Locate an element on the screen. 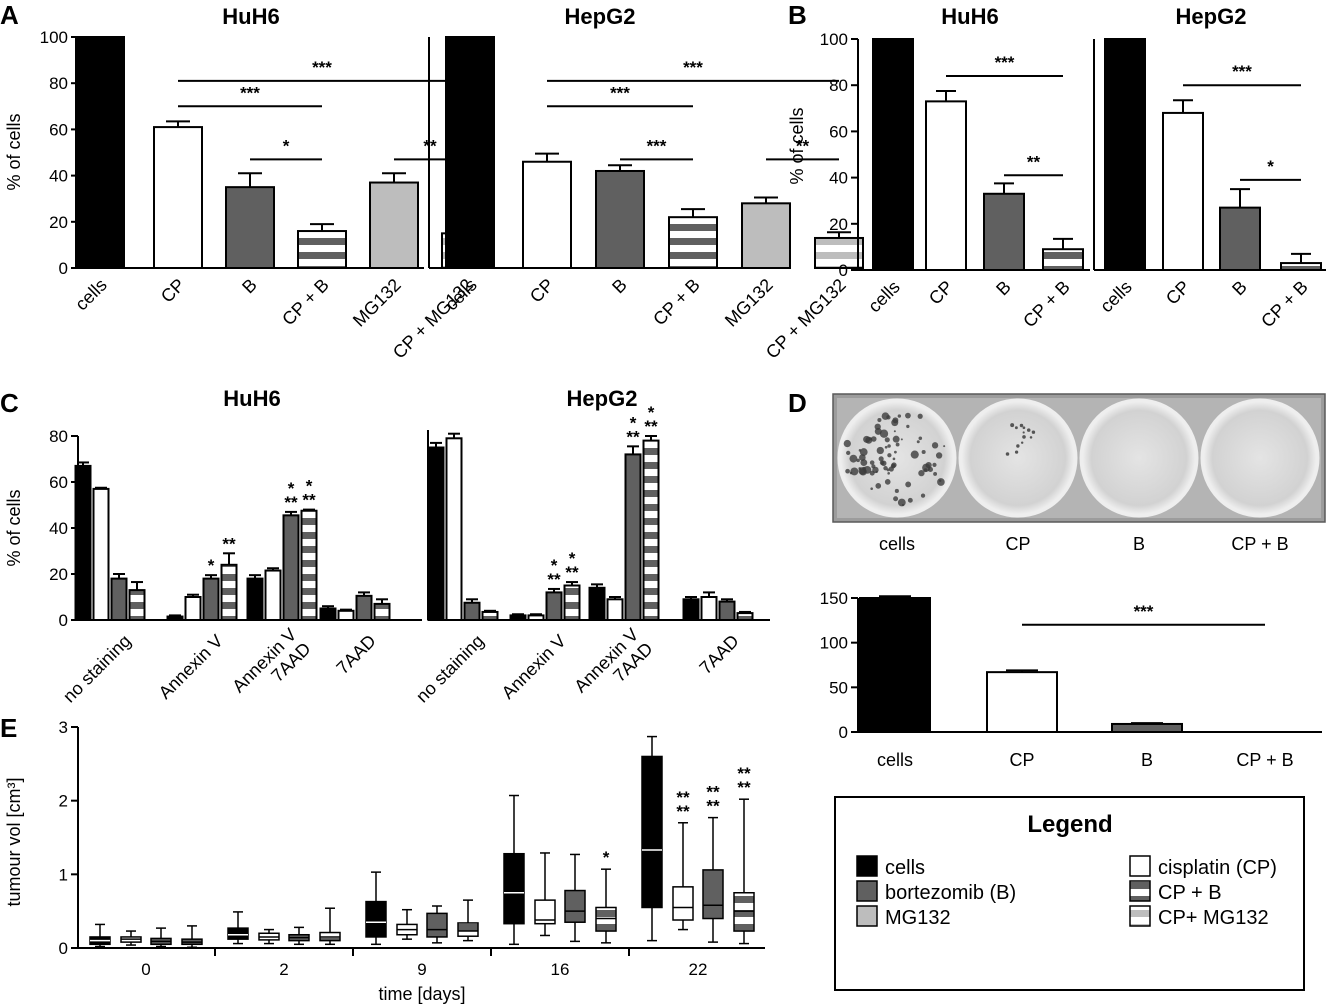 The image size is (1336, 1005). panel-letter-c: C is located at coordinates (9, 403).